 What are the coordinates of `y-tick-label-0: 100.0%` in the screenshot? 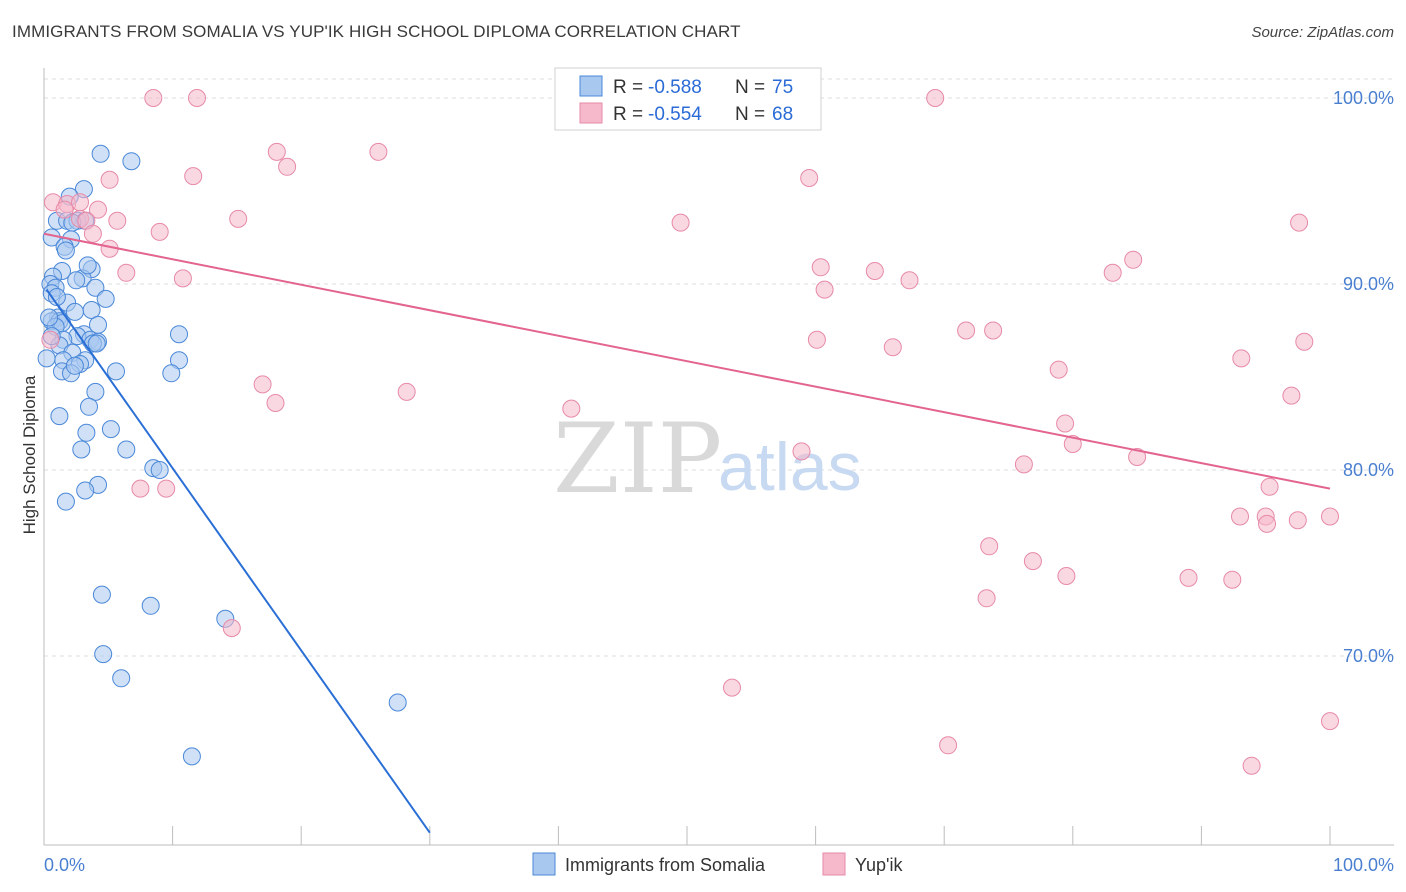 It's located at (1363, 98).